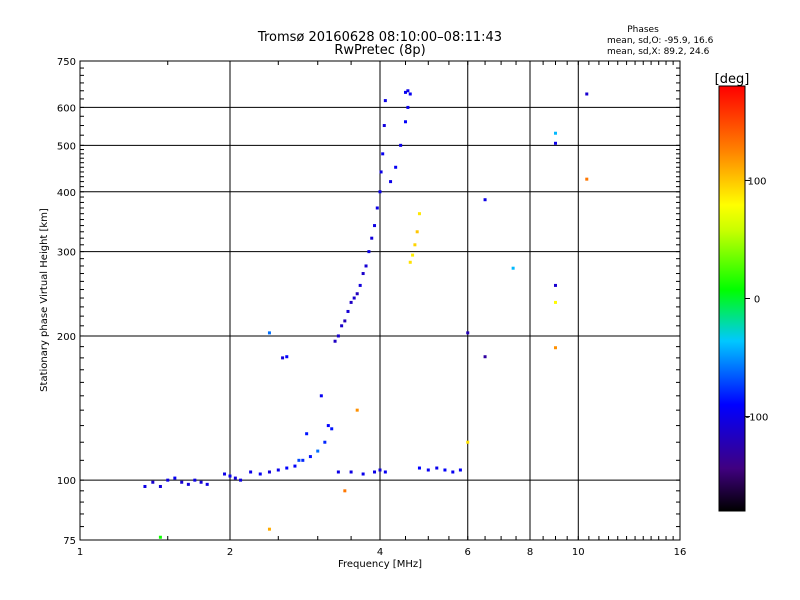 Image resolution: width=800 pixels, height=600 pixels. I want to click on y-tick-label: 600, so click(66, 108).